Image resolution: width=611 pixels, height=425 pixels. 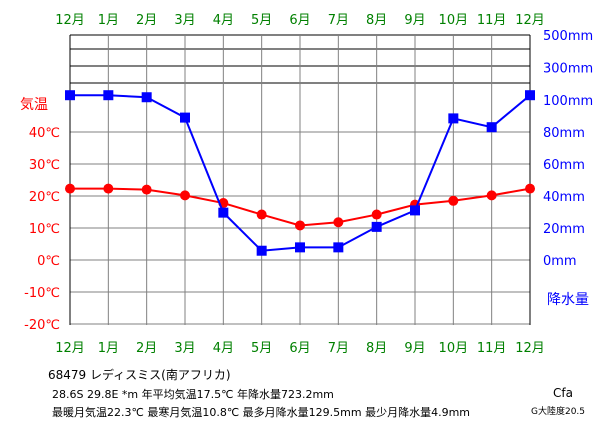 I want to click on month-label-bottom: 4月, so click(x=223, y=348).